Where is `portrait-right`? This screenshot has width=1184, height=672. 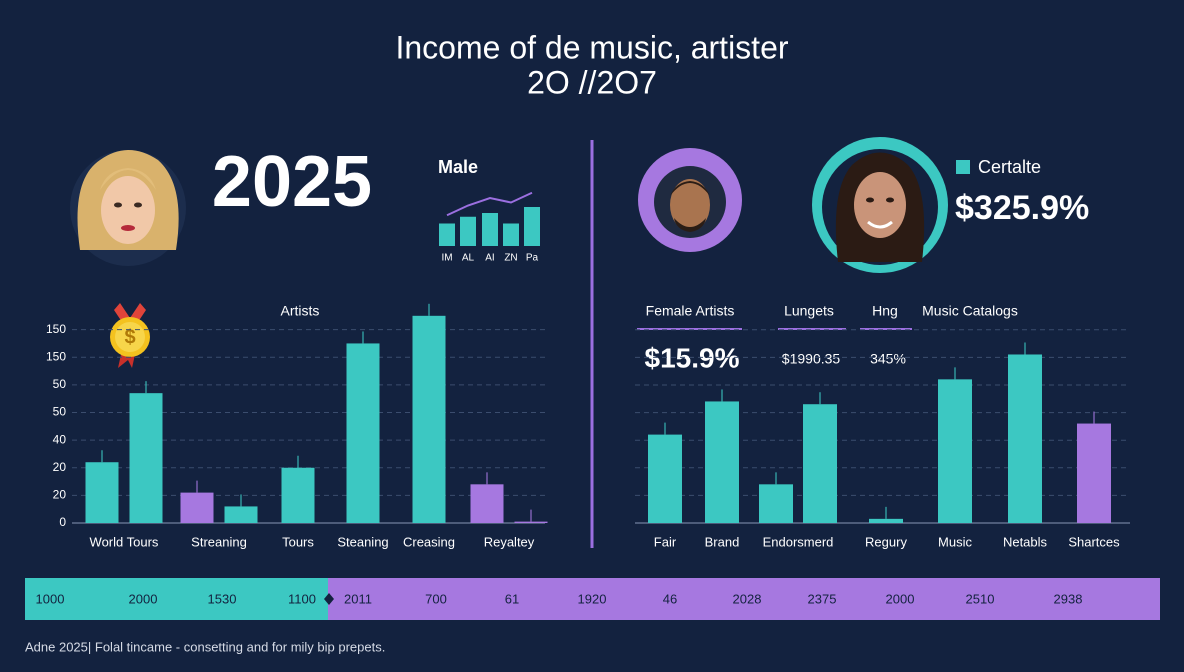
portrait-right is located at coordinates (880, 205).